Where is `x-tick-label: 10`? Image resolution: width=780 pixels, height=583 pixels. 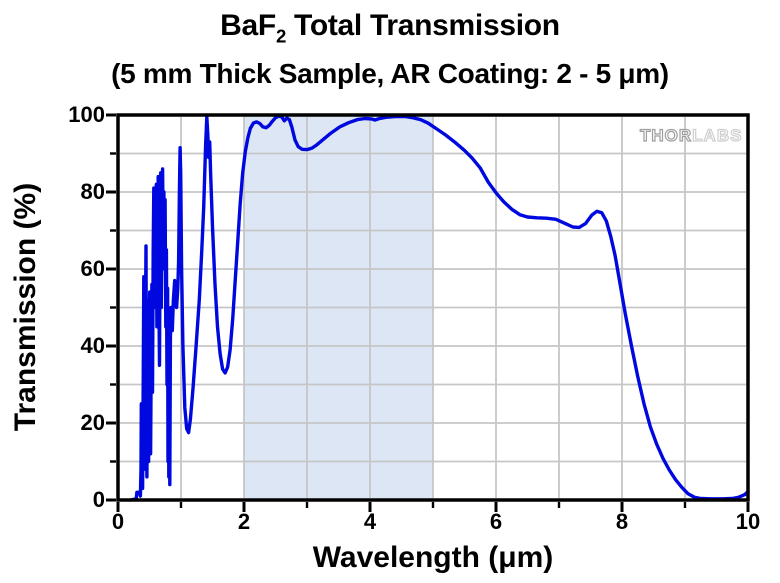 x-tick-label: 10 is located at coordinates (748, 521).